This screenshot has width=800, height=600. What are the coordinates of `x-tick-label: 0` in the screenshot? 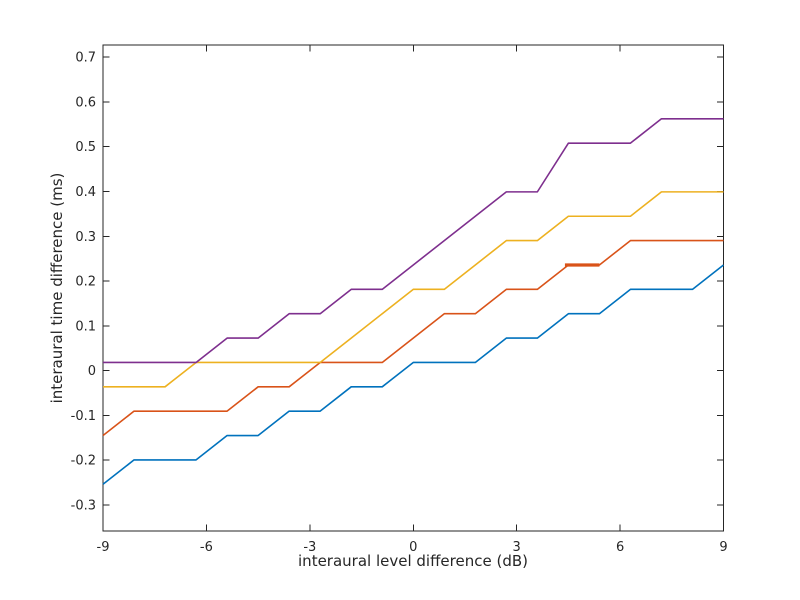 It's located at (413, 547).